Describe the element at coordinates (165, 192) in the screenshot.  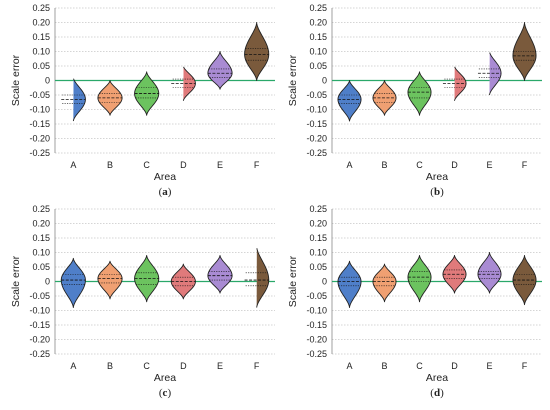
I see `panel-caption: (a)` at that location.